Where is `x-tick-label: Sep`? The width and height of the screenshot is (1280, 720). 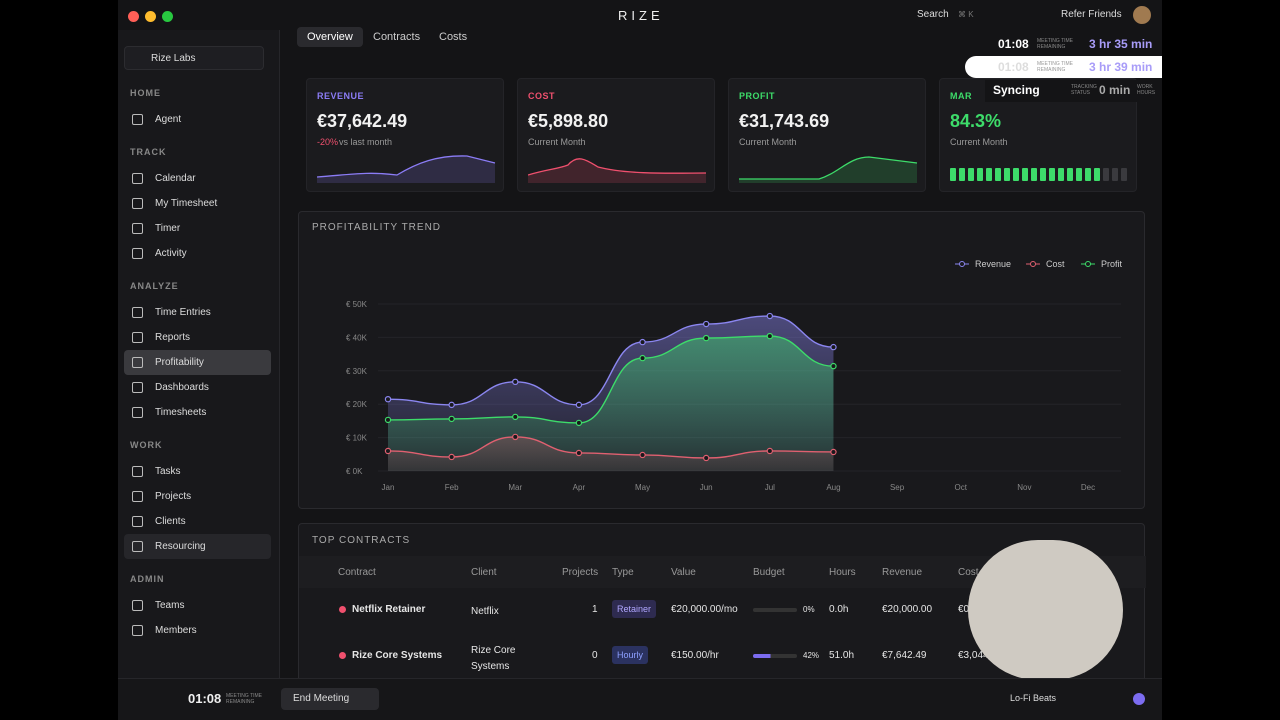 x-tick-label: Sep is located at coordinates (897, 487).